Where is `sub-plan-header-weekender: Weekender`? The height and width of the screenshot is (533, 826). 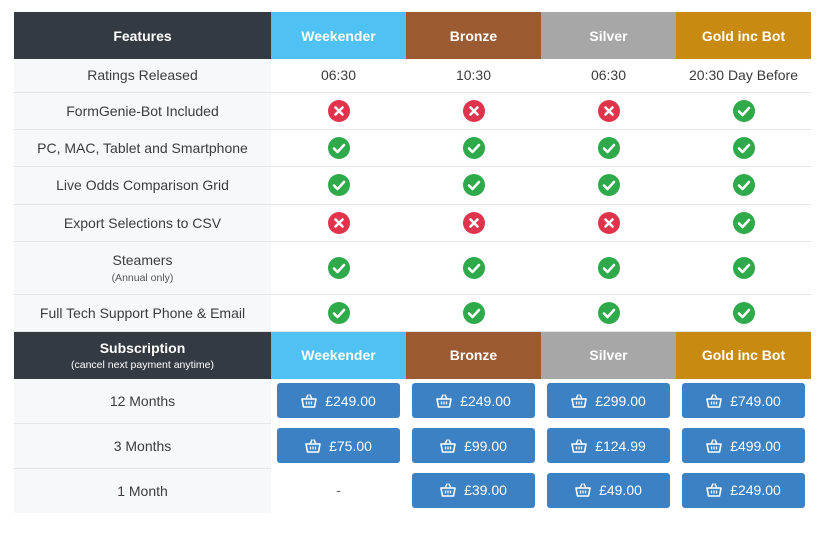
sub-plan-header-weekender: Weekender is located at coordinates (338, 355).